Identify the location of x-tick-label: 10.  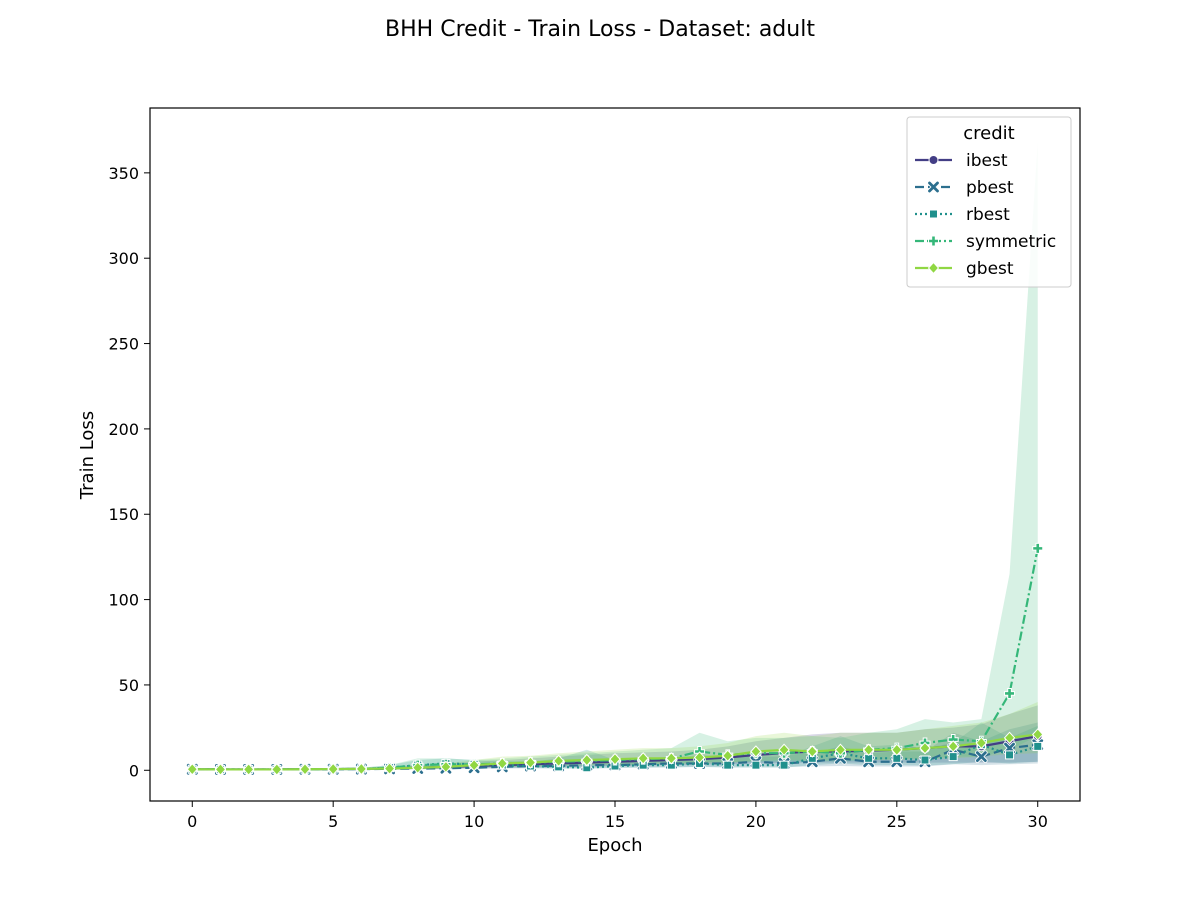
(474, 821).